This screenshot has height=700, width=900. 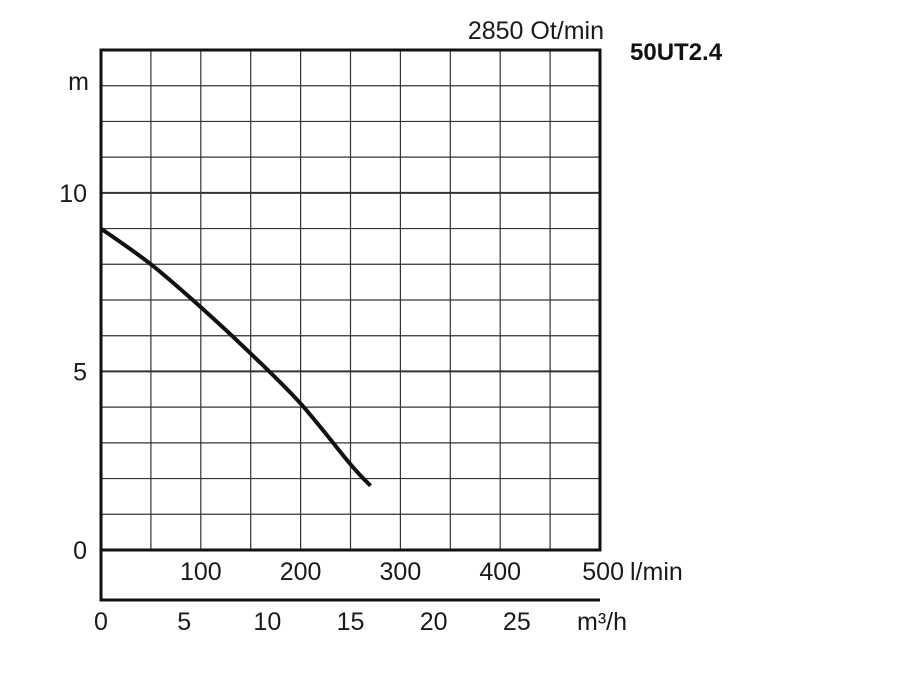 I want to click on y-axis-label: m, so click(x=78, y=82).